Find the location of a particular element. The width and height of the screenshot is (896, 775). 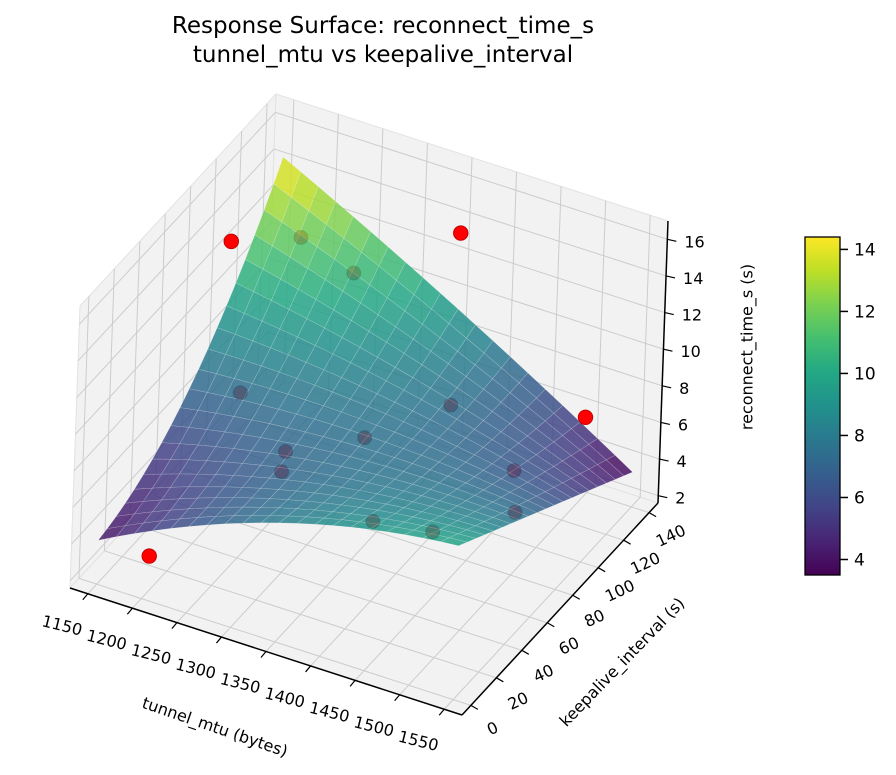

svg-text: 1550 is located at coordinates (418, 741).